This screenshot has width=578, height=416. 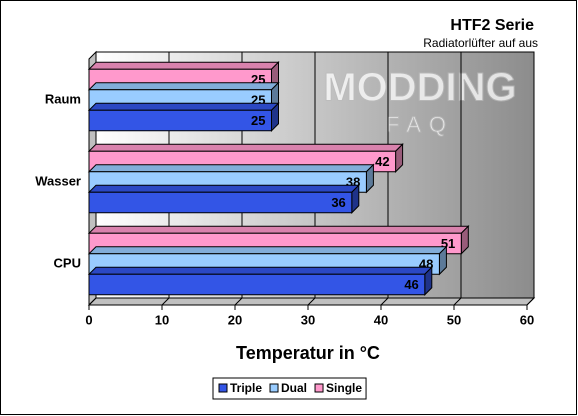 What do you see at coordinates (454, 319) in the screenshot?
I see `x-tick-label: 50` at bounding box center [454, 319].